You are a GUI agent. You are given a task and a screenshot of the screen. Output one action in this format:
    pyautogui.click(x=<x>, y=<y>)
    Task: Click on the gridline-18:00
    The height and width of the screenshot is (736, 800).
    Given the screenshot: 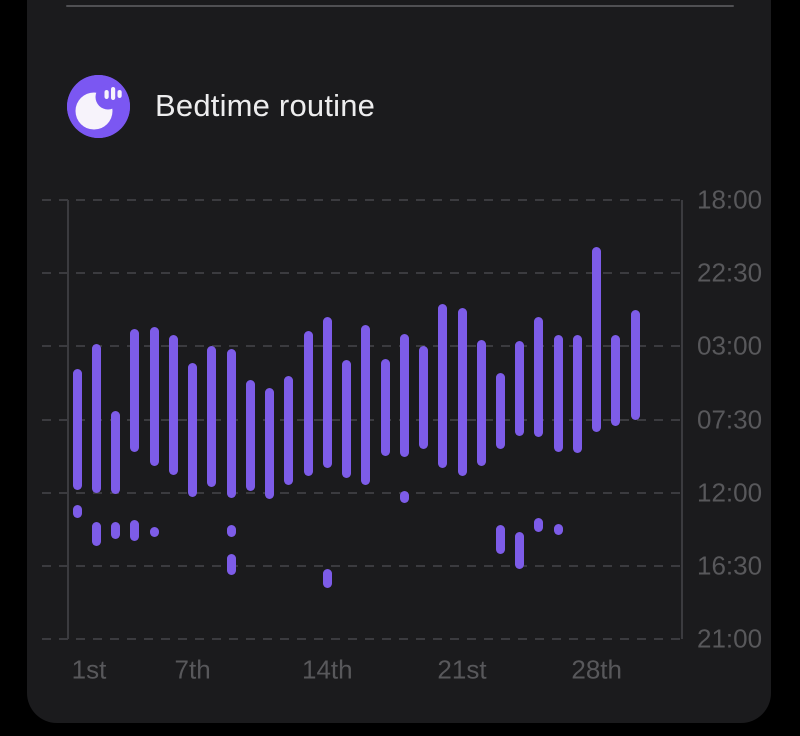 What is the action you would take?
    pyautogui.click(x=362, y=200)
    